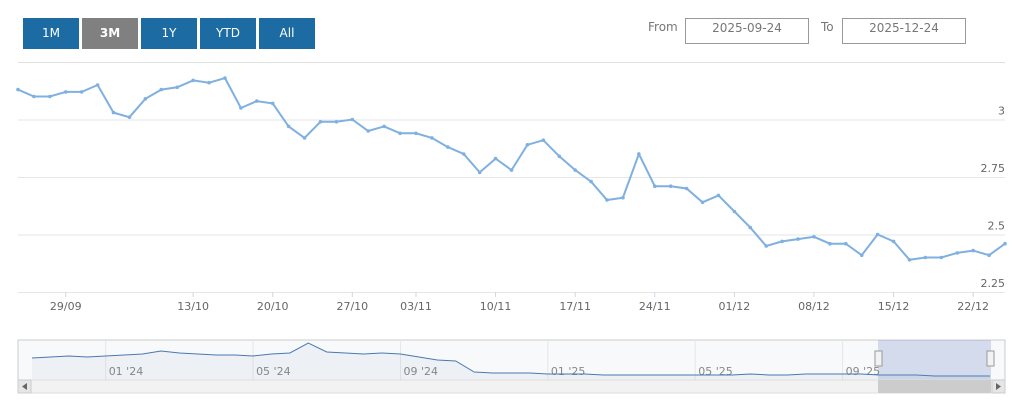 This screenshot has height=416, width=1024. I want to click on nav-area, so click(511, 361).